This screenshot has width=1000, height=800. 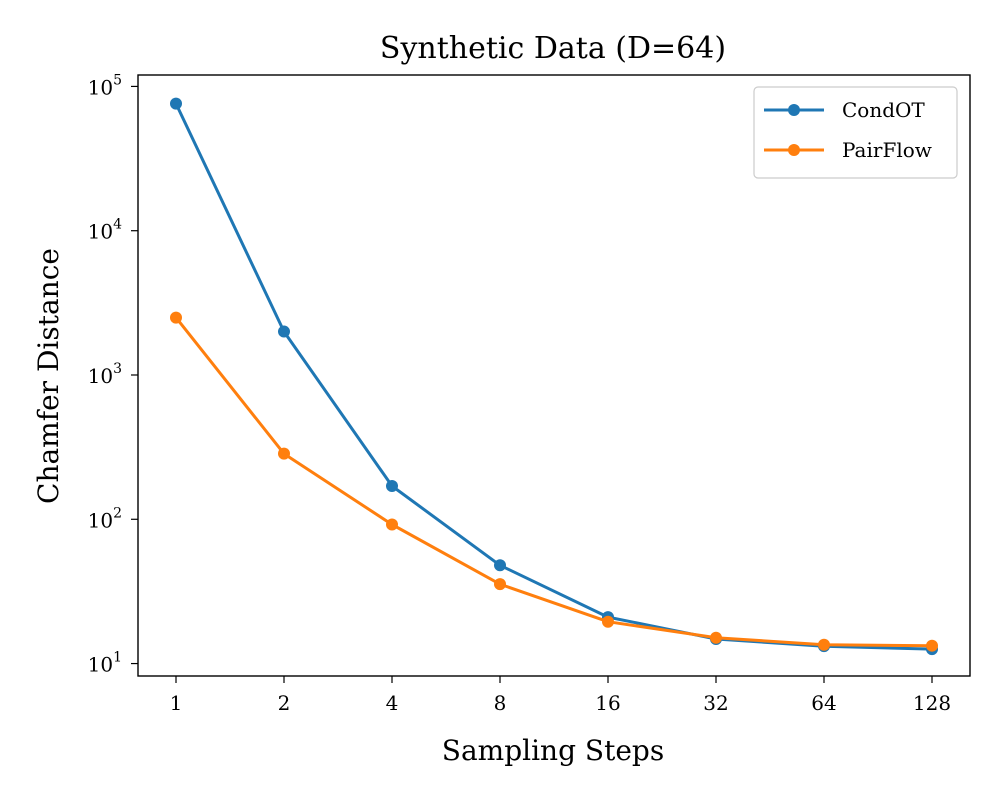 What do you see at coordinates (823, 703) in the screenshot?
I see `x-tick-label: 64` at bounding box center [823, 703].